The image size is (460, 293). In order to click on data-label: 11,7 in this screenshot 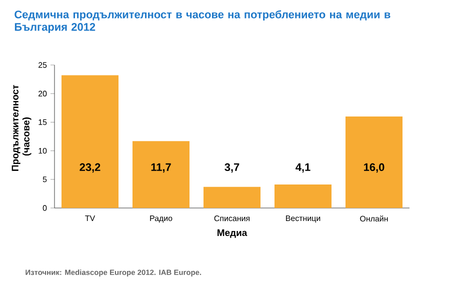, I will do `click(161, 168)`.